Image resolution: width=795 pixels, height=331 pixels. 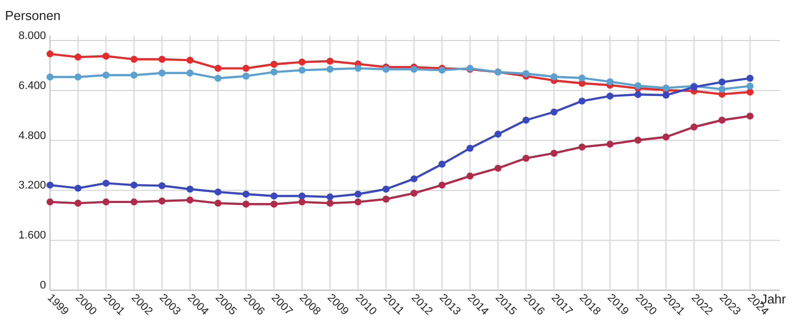 I want to click on y-tick-label: 3.200, so click(x=32, y=186).